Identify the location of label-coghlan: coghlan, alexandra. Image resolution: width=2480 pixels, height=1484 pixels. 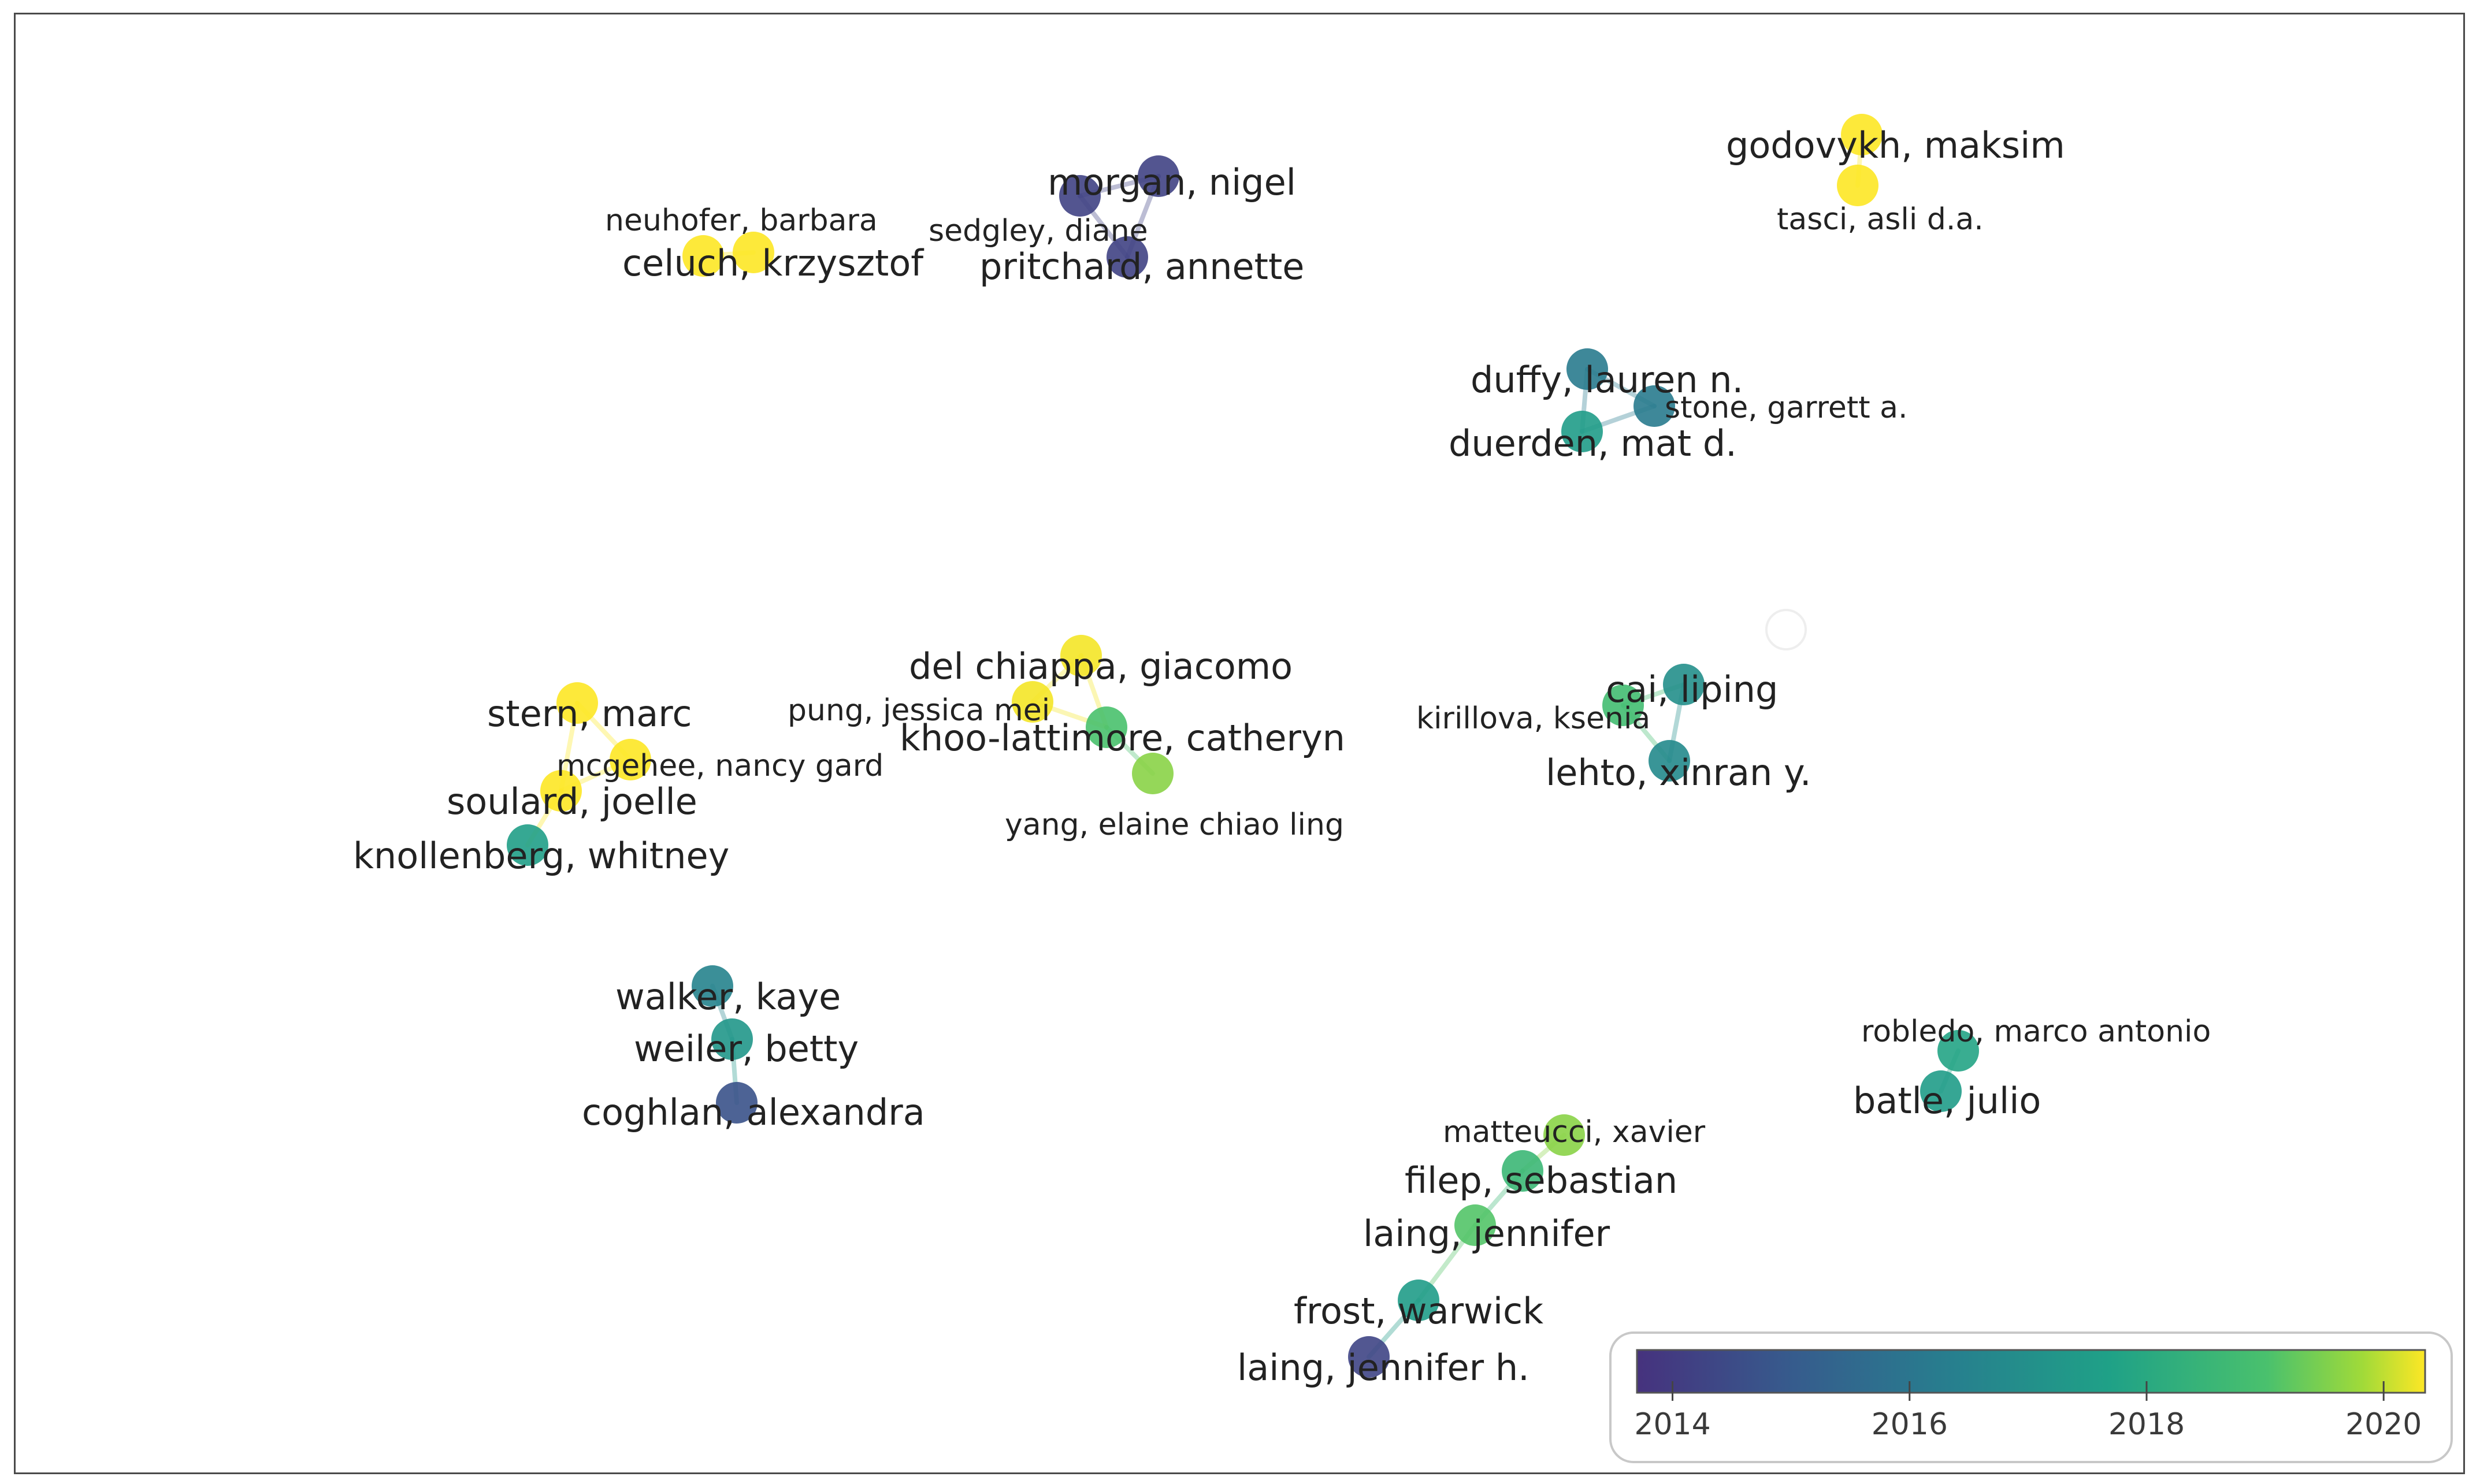
(753, 1112).